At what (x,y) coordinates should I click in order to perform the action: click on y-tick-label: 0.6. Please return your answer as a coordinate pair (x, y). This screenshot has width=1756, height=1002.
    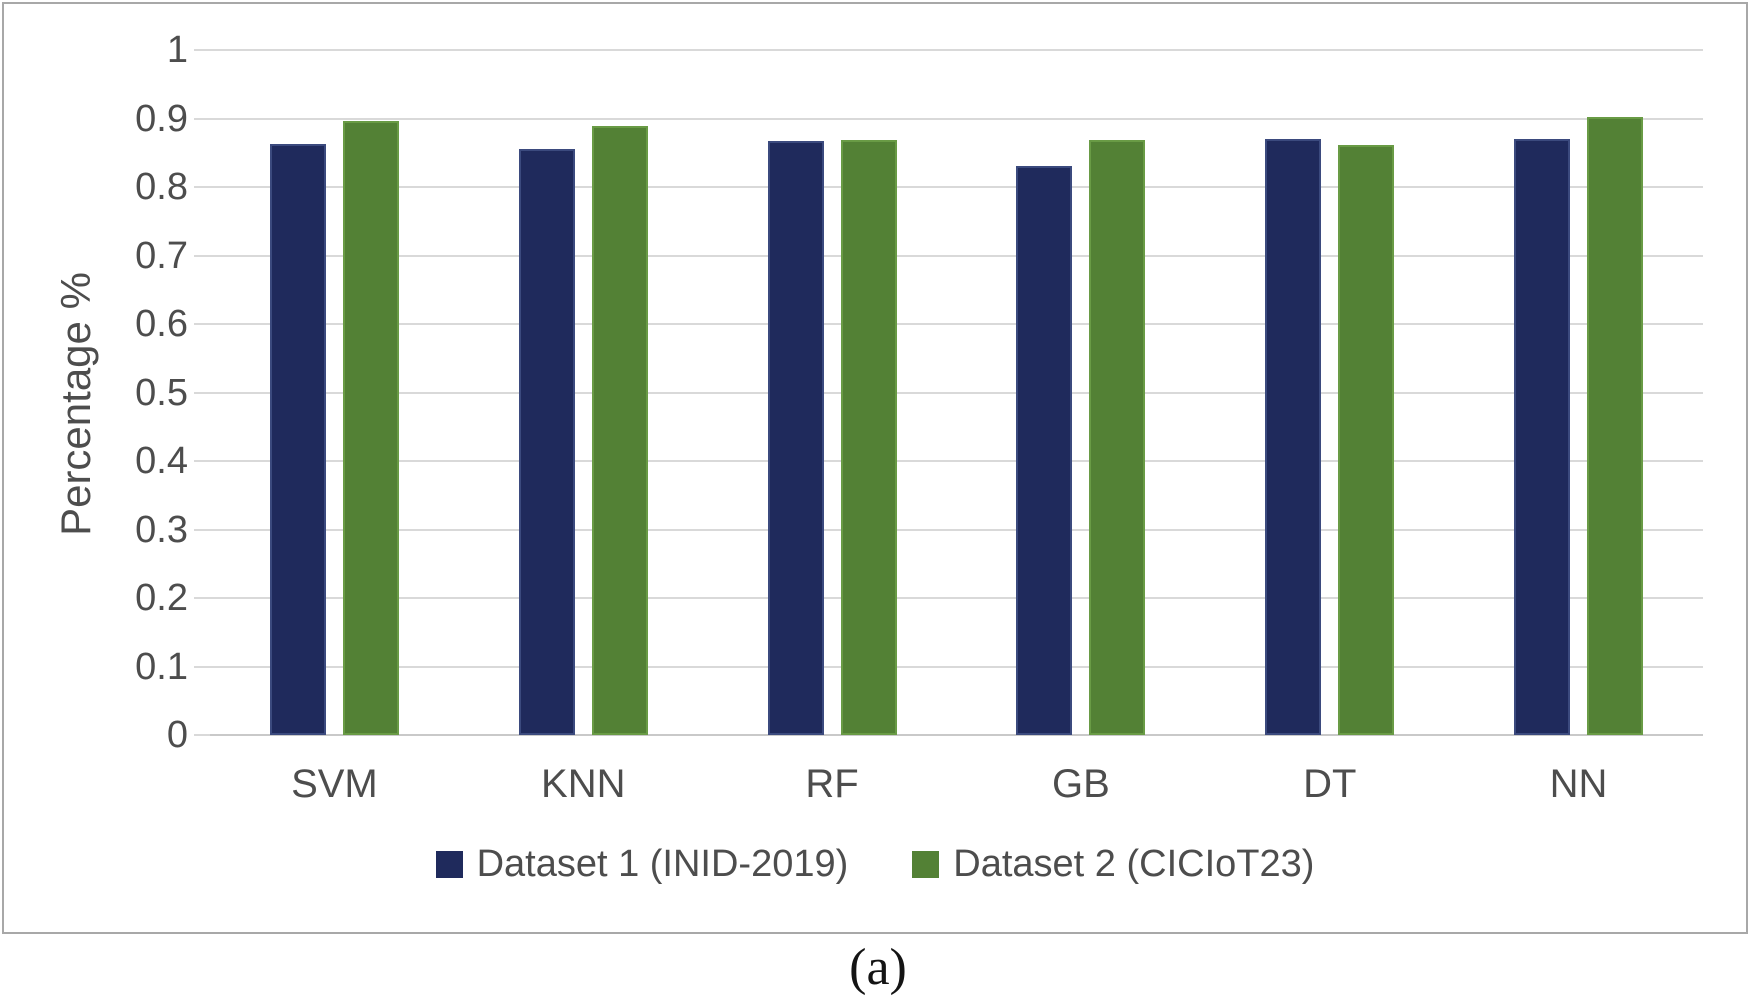
    Looking at the image, I should click on (161, 324).